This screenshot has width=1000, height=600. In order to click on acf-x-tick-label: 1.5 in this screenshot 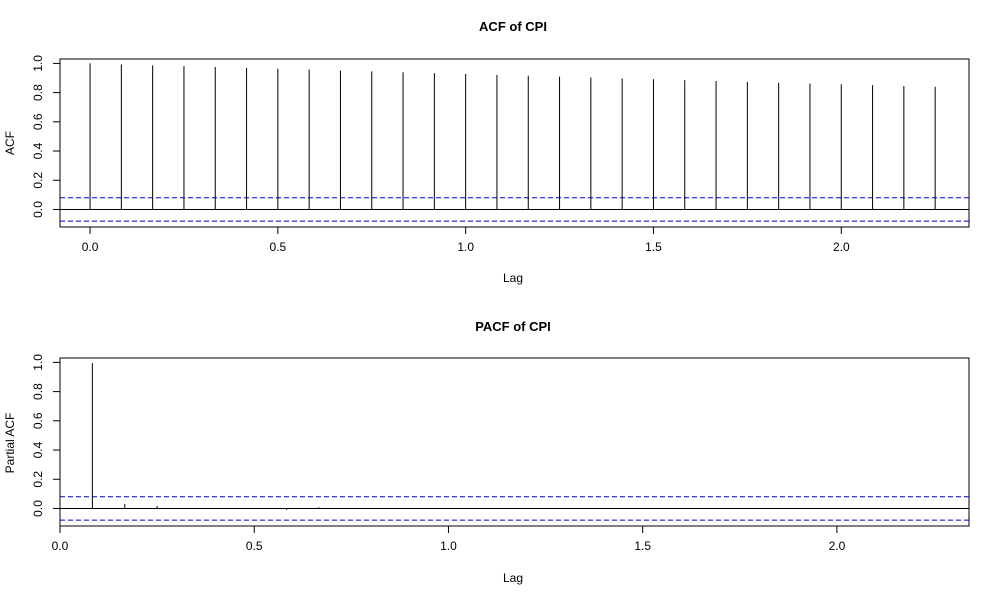, I will do `click(653, 247)`.